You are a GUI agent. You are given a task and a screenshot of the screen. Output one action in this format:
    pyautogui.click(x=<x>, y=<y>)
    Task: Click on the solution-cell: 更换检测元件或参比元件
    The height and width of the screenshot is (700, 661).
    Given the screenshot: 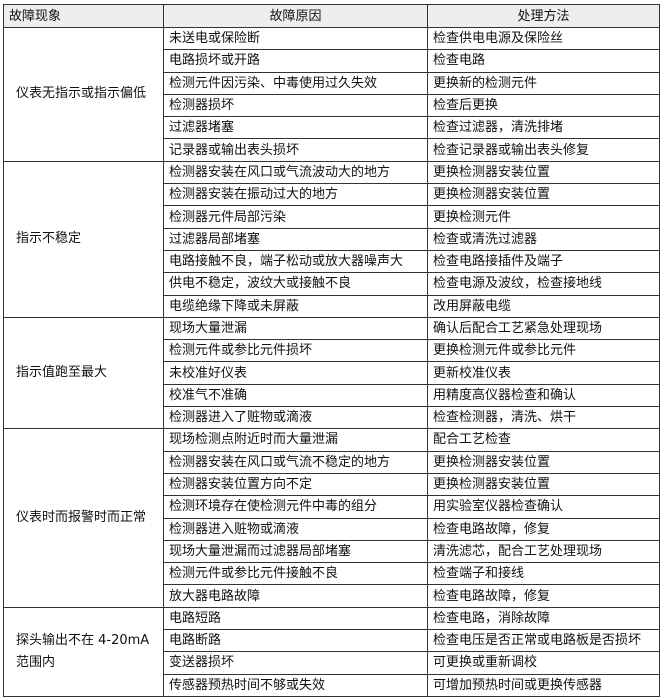 What is the action you would take?
    pyautogui.click(x=543, y=351)
    